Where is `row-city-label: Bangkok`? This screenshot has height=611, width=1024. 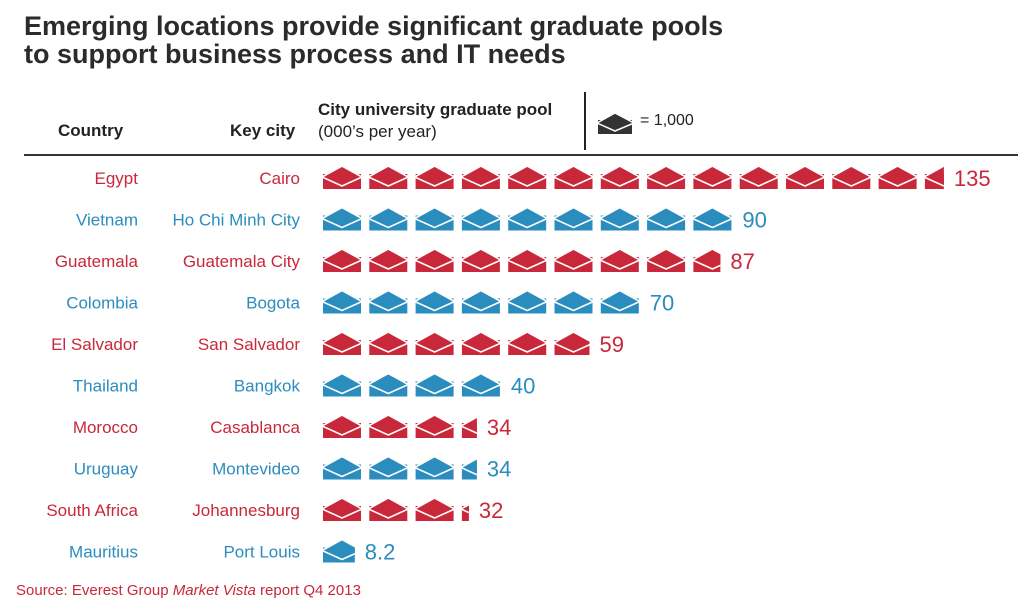 row-city-label: Bangkok is located at coordinates (267, 386).